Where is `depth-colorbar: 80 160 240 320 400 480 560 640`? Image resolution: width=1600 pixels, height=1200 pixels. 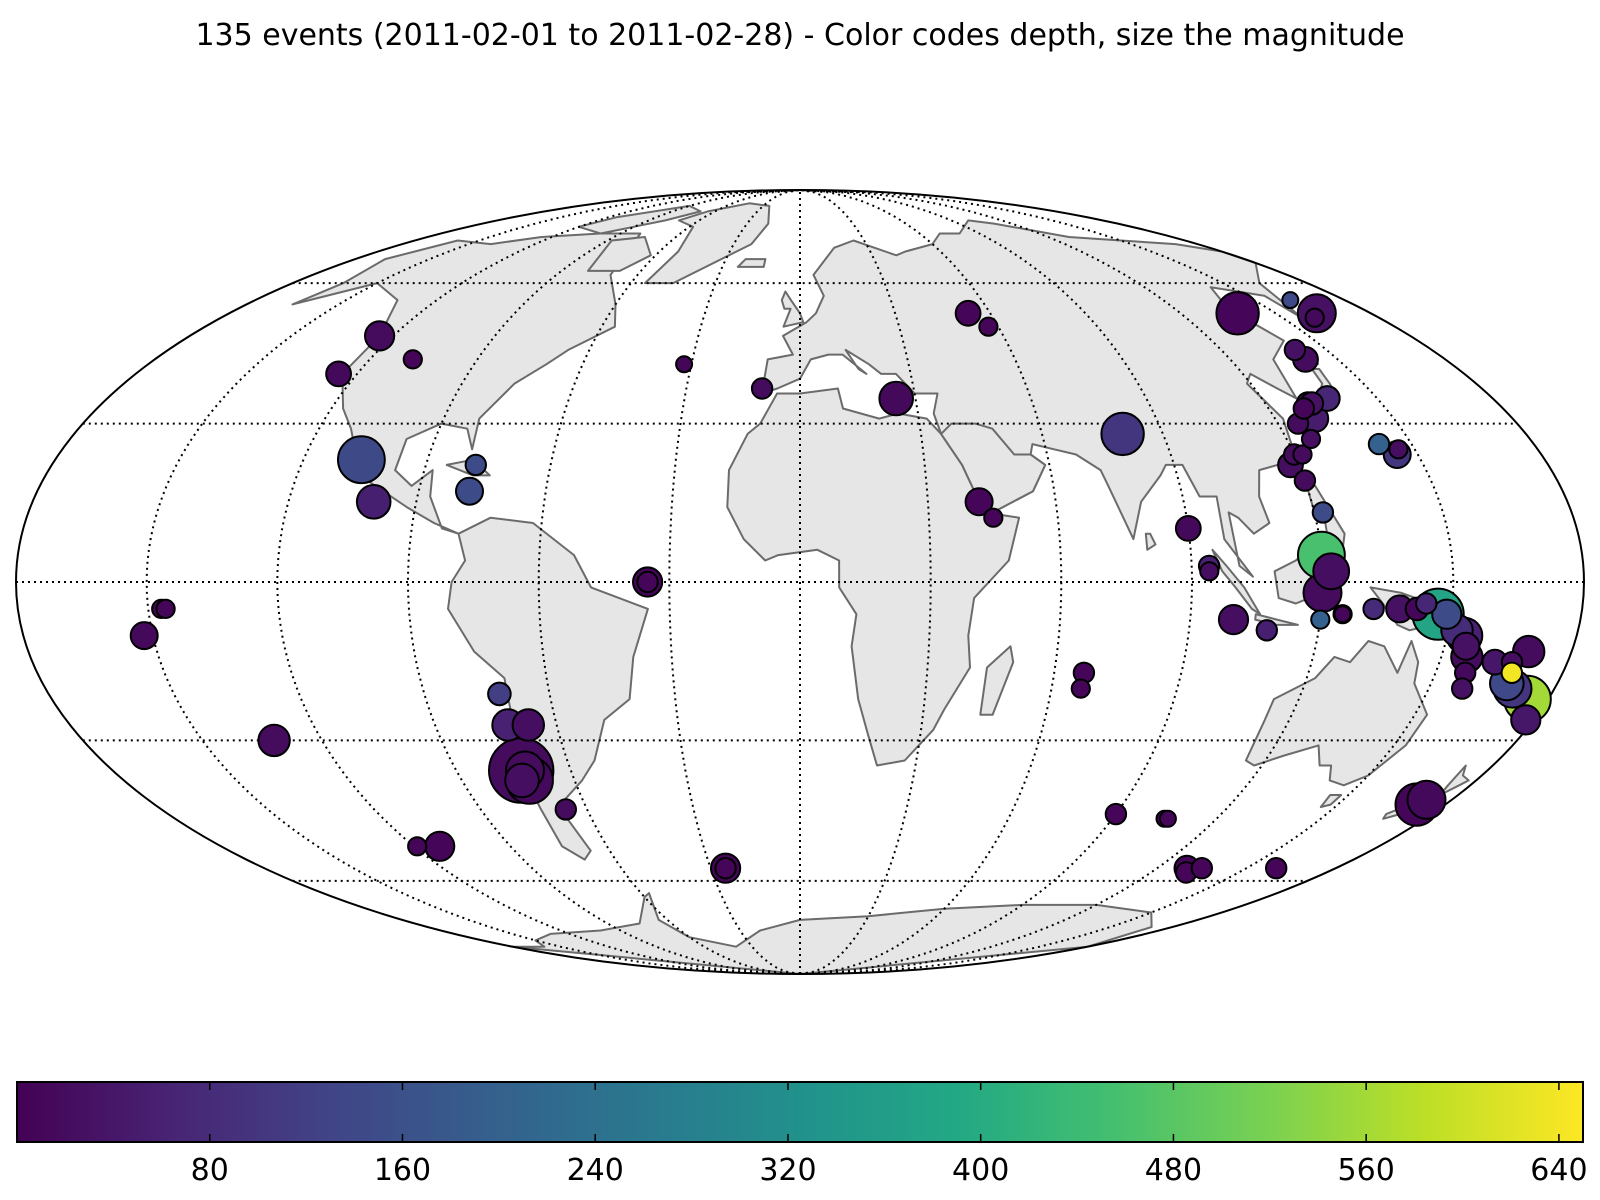
depth-colorbar: 80 160 240 320 400 480 560 640 is located at coordinates (802, 1134).